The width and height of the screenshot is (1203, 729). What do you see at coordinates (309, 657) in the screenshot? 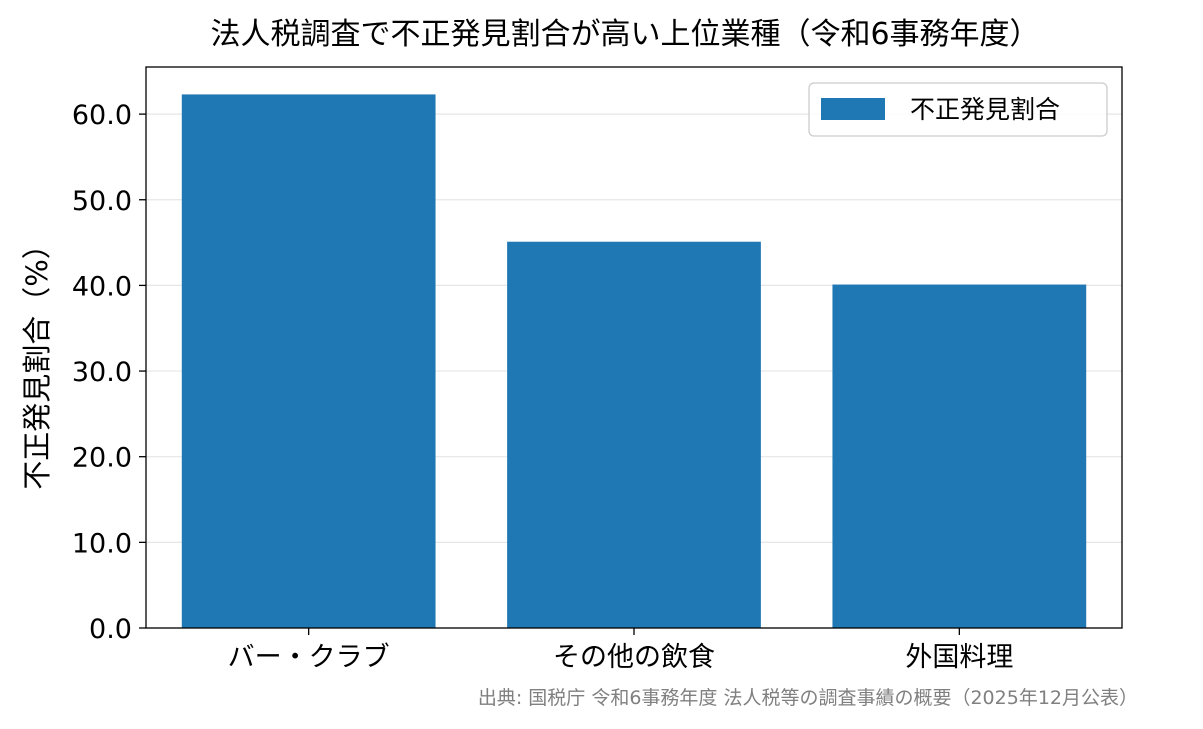
I see `x-tick-label: バー・クラブ` at bounding box center [309, 657].